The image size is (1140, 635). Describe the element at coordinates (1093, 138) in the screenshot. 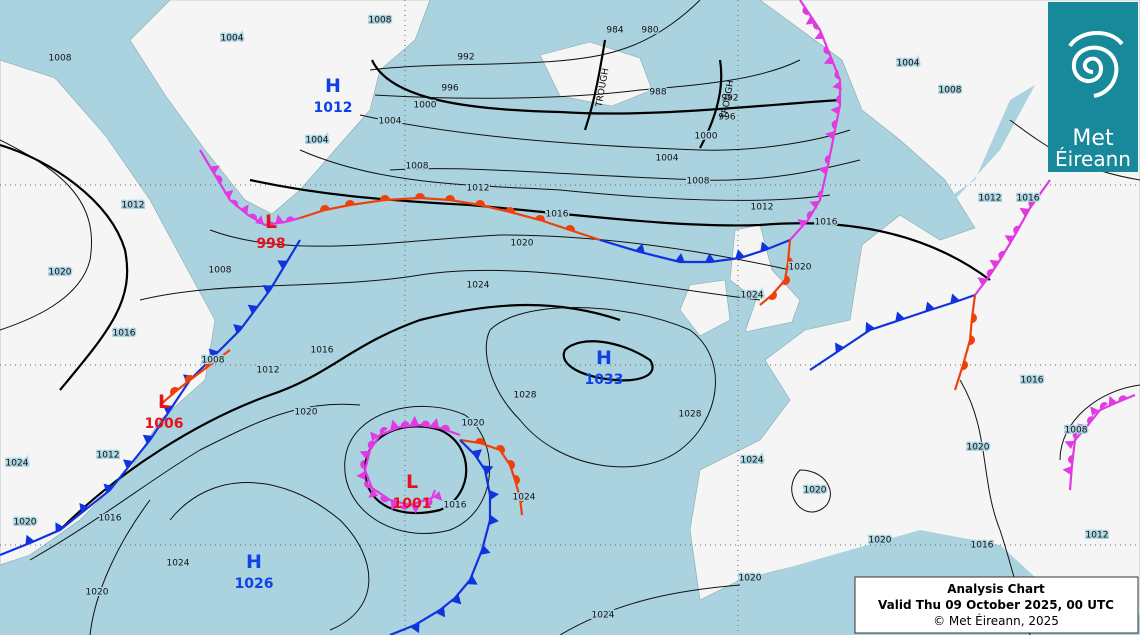

I see `logo-text: Met` at that location.